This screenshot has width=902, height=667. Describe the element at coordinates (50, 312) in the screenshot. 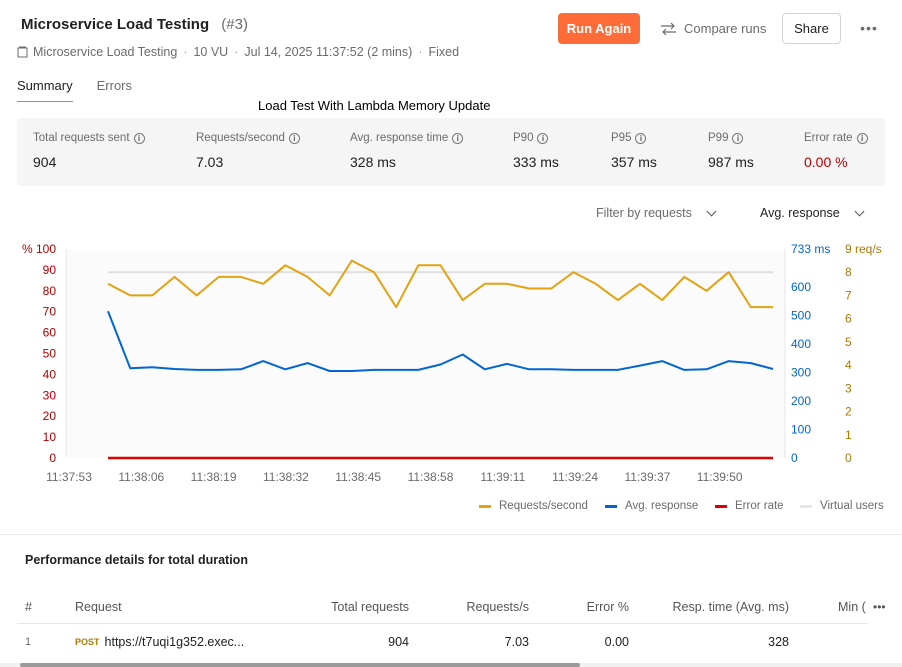

I see `left-axis-tick: 70` at that location.